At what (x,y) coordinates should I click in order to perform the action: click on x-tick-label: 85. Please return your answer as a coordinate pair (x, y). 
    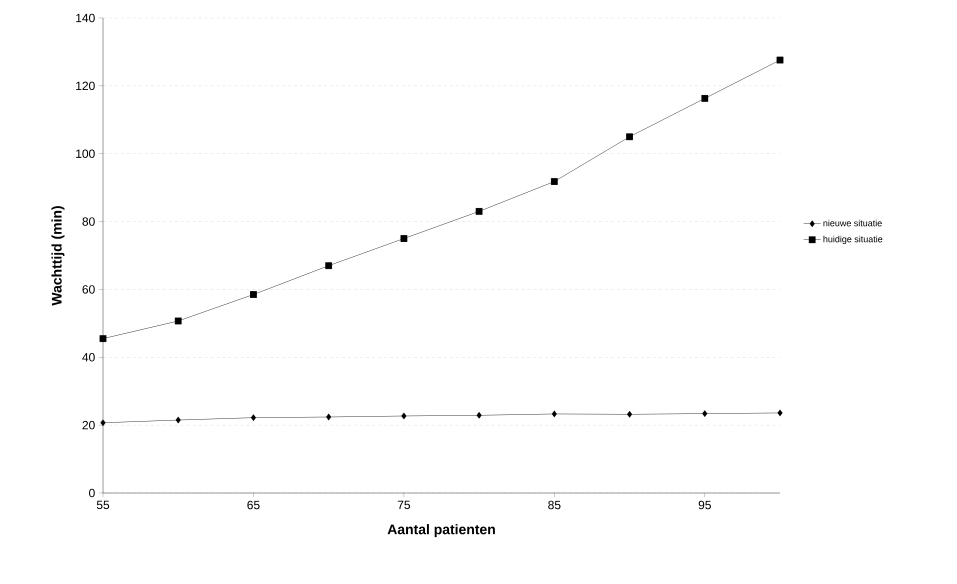
    Looking at the image, I should click on (554, 505).